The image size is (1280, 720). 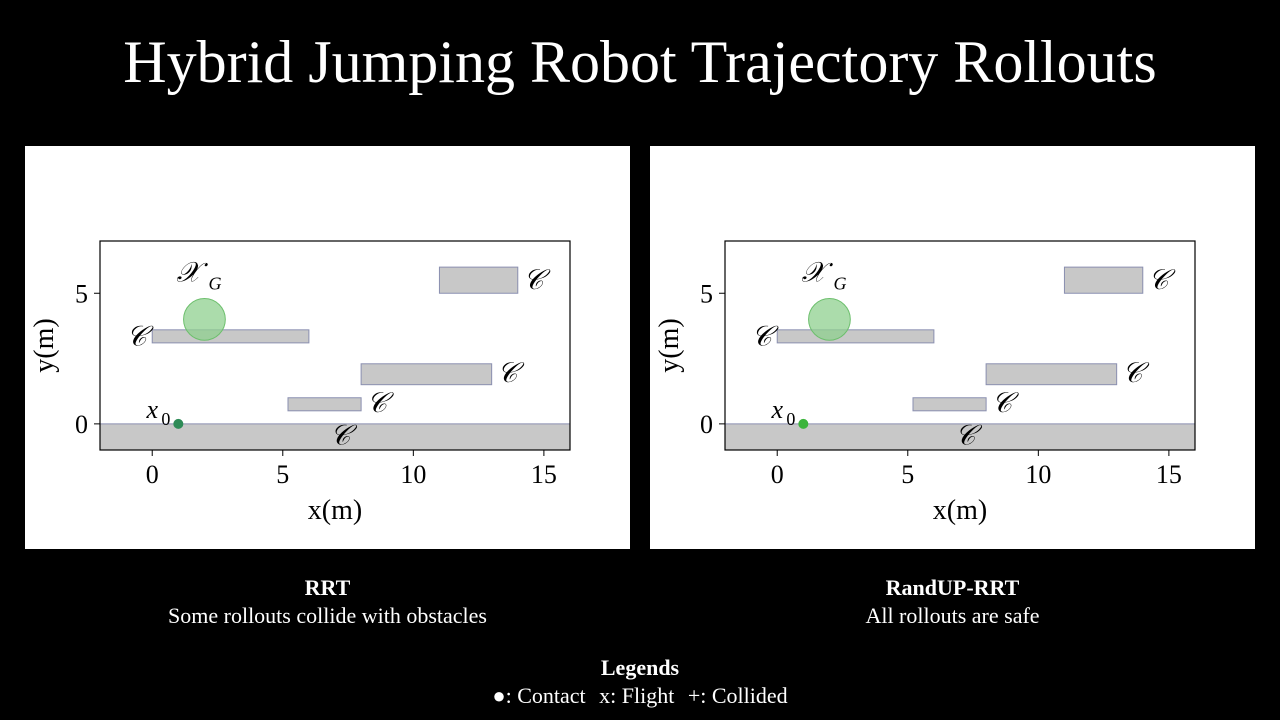 I want to click on page-title: Hybrid Jumping Robot Trajectory Rollouts, so click(x=640, y=62).